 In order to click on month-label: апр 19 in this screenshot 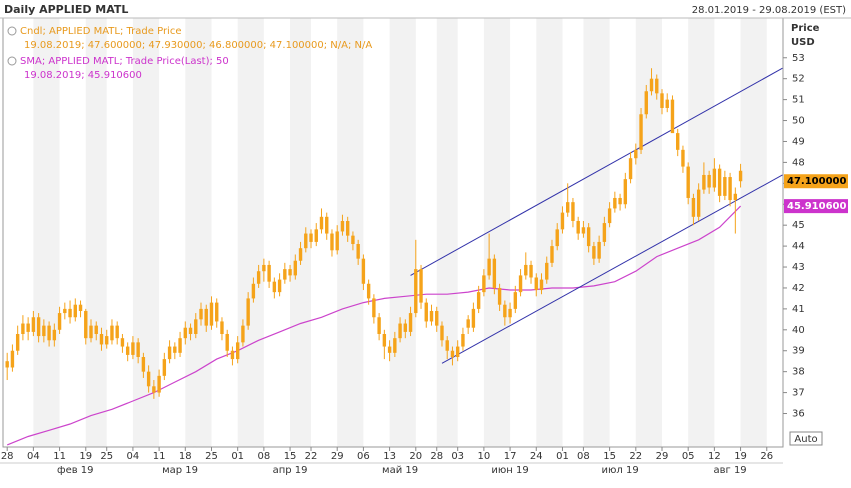, I will do `click(290, 470)`.